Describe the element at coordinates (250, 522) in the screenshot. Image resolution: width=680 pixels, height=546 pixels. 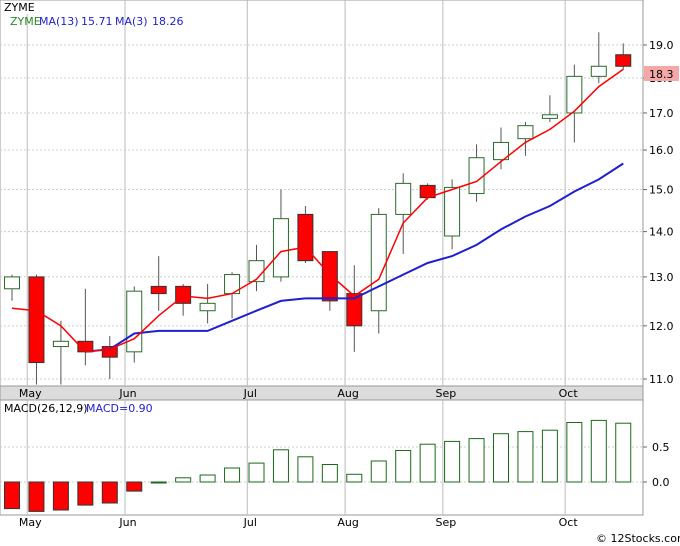
I see `macd-x-label: Jul` at that location.